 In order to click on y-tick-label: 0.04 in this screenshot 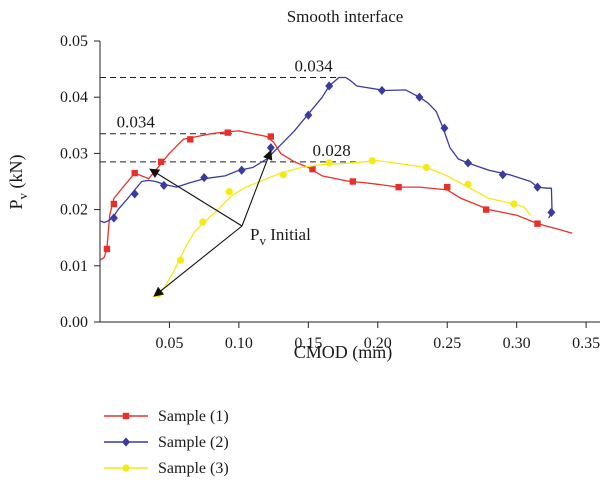, I will do `click(74, 97)`.